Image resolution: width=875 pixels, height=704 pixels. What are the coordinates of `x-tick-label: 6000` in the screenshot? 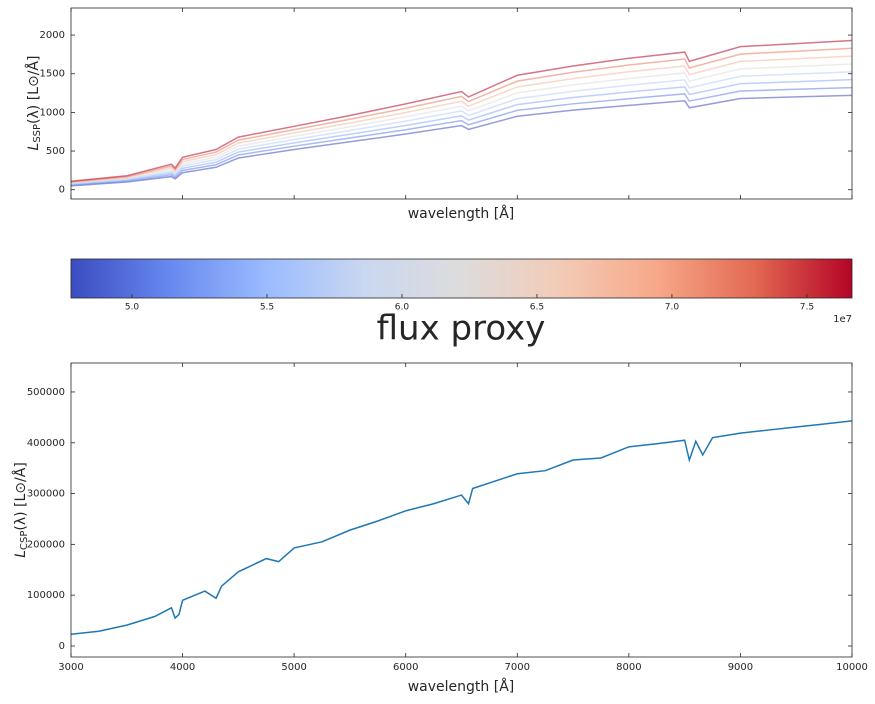 It's located at (405, 667).